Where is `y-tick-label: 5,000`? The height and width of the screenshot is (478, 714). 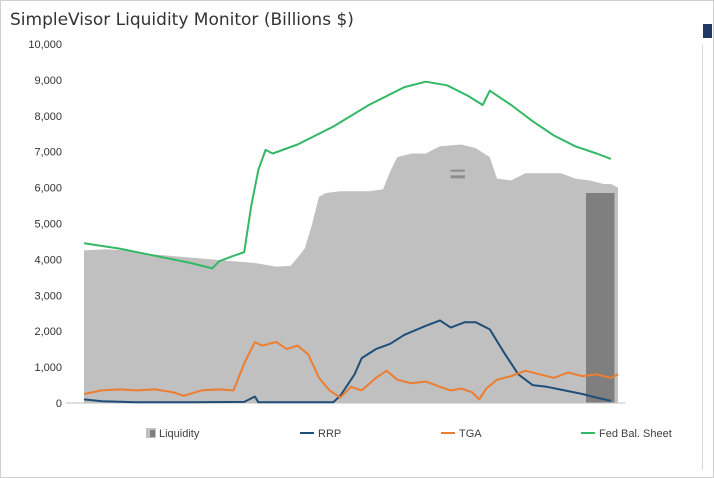
y-tick-label: 5,000 is located at coordinates (48, 225).